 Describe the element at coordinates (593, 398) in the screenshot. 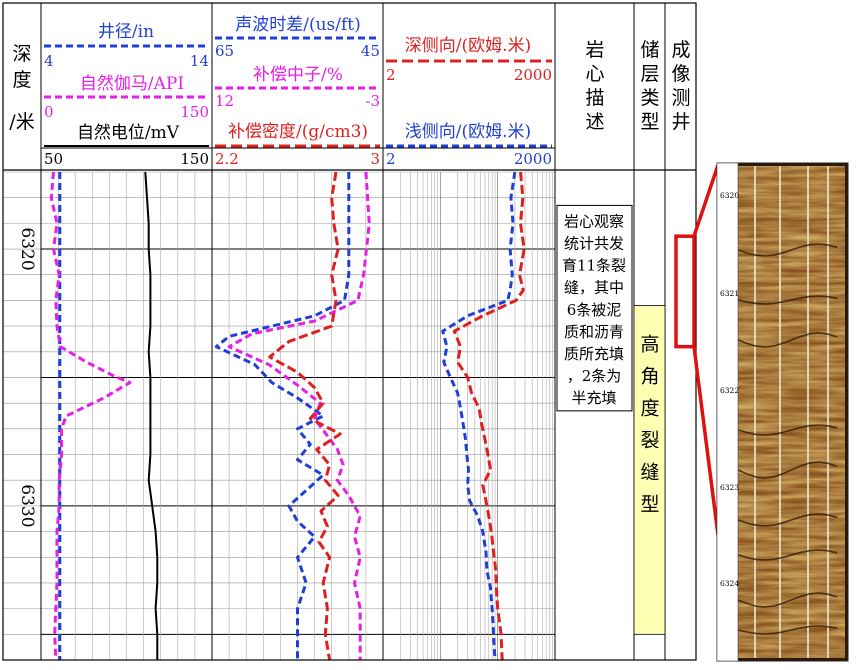

I see `core-description-line: 半充填` at that location.